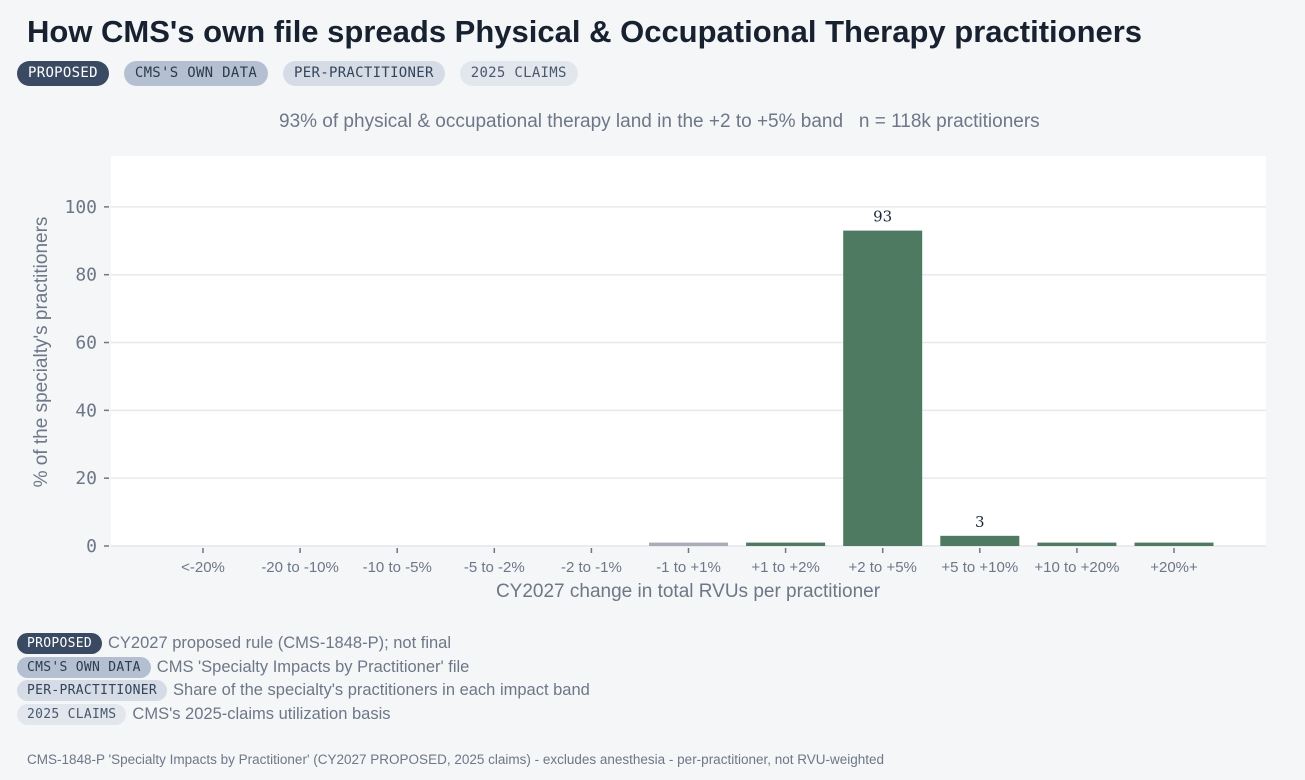 This screenshot has width=1305, height=780. I want to click on x-tick-label: +2 to +5%, so click(883, 567).